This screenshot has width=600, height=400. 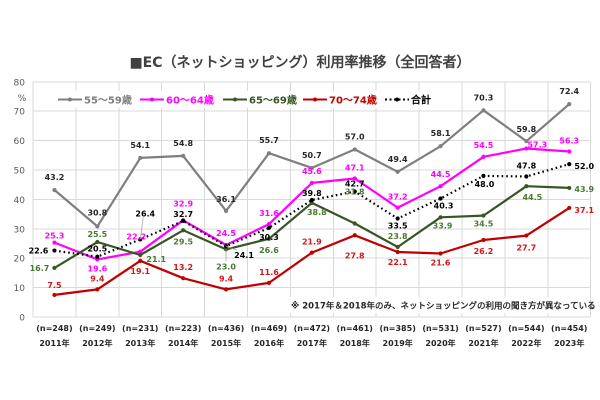 What do you see at coordinates (39, 251) in the screenshot?
I see `data-label-total: 22.6` at bounding box center [39, 251].